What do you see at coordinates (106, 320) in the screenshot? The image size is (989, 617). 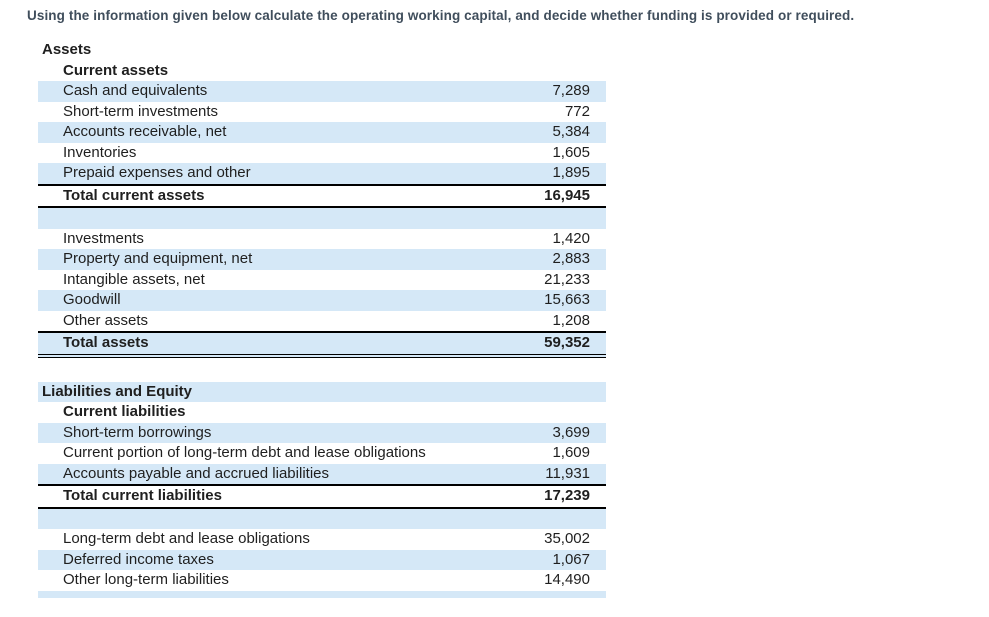 I see `row-label: Other assets` at bounding box center [106, 320].